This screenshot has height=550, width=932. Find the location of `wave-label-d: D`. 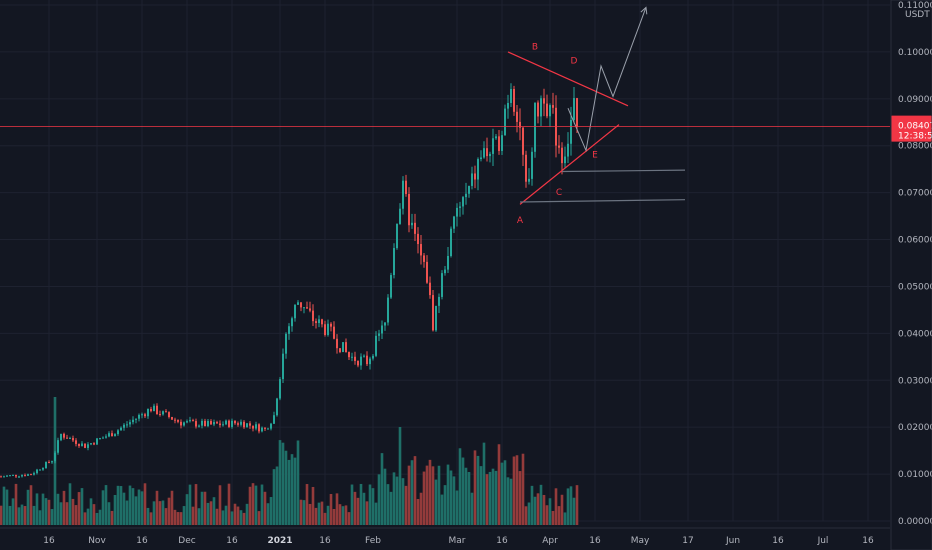

wave-label-d: D is located at coordinates (574, 62).